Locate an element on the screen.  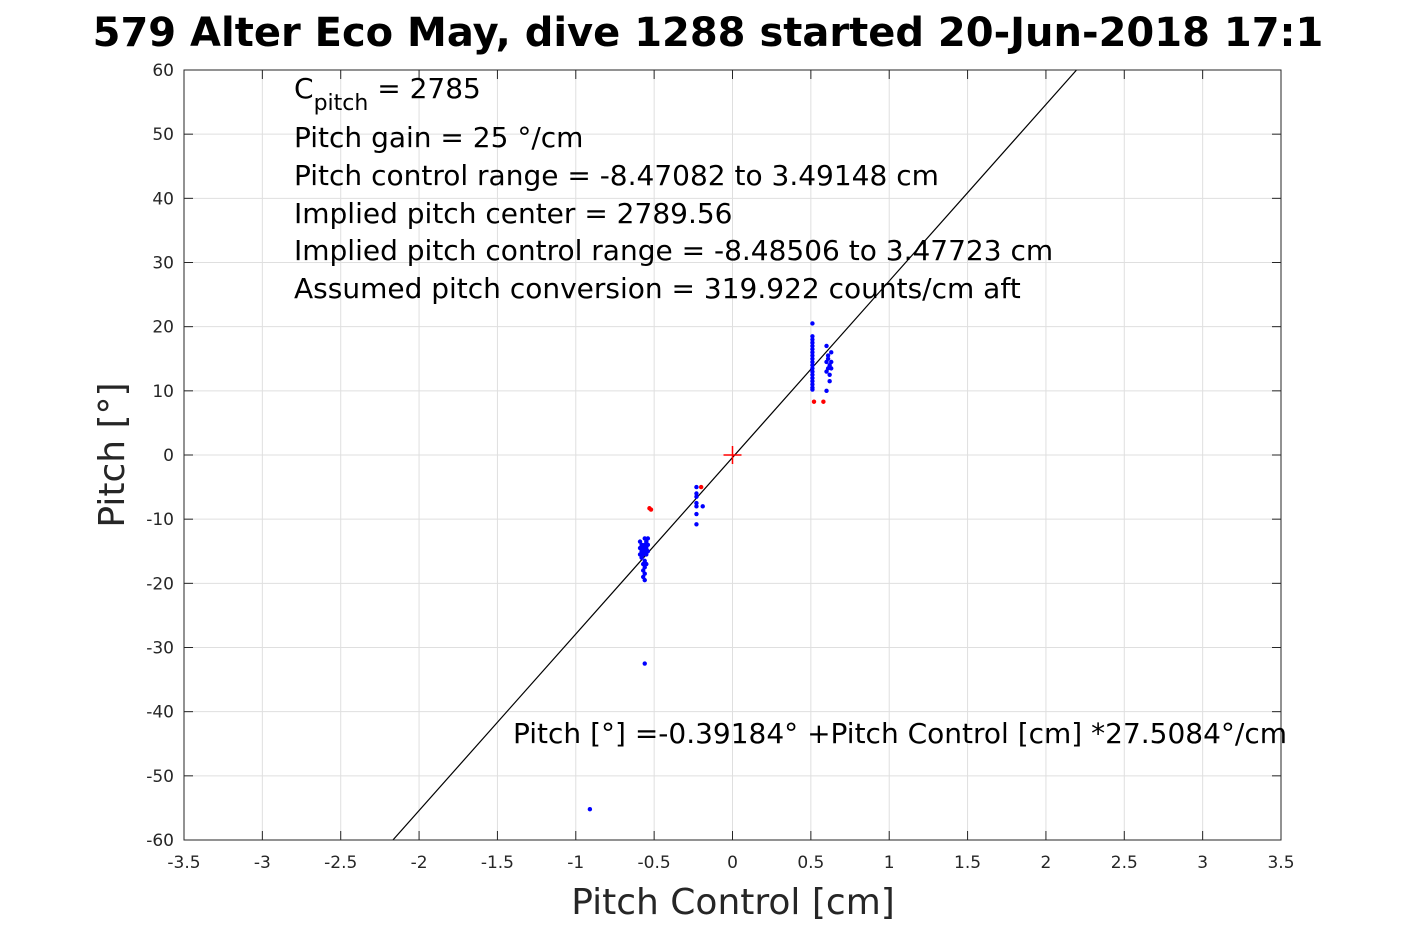
cpitch-value: = 2785 is located at coordinates (424, 88).